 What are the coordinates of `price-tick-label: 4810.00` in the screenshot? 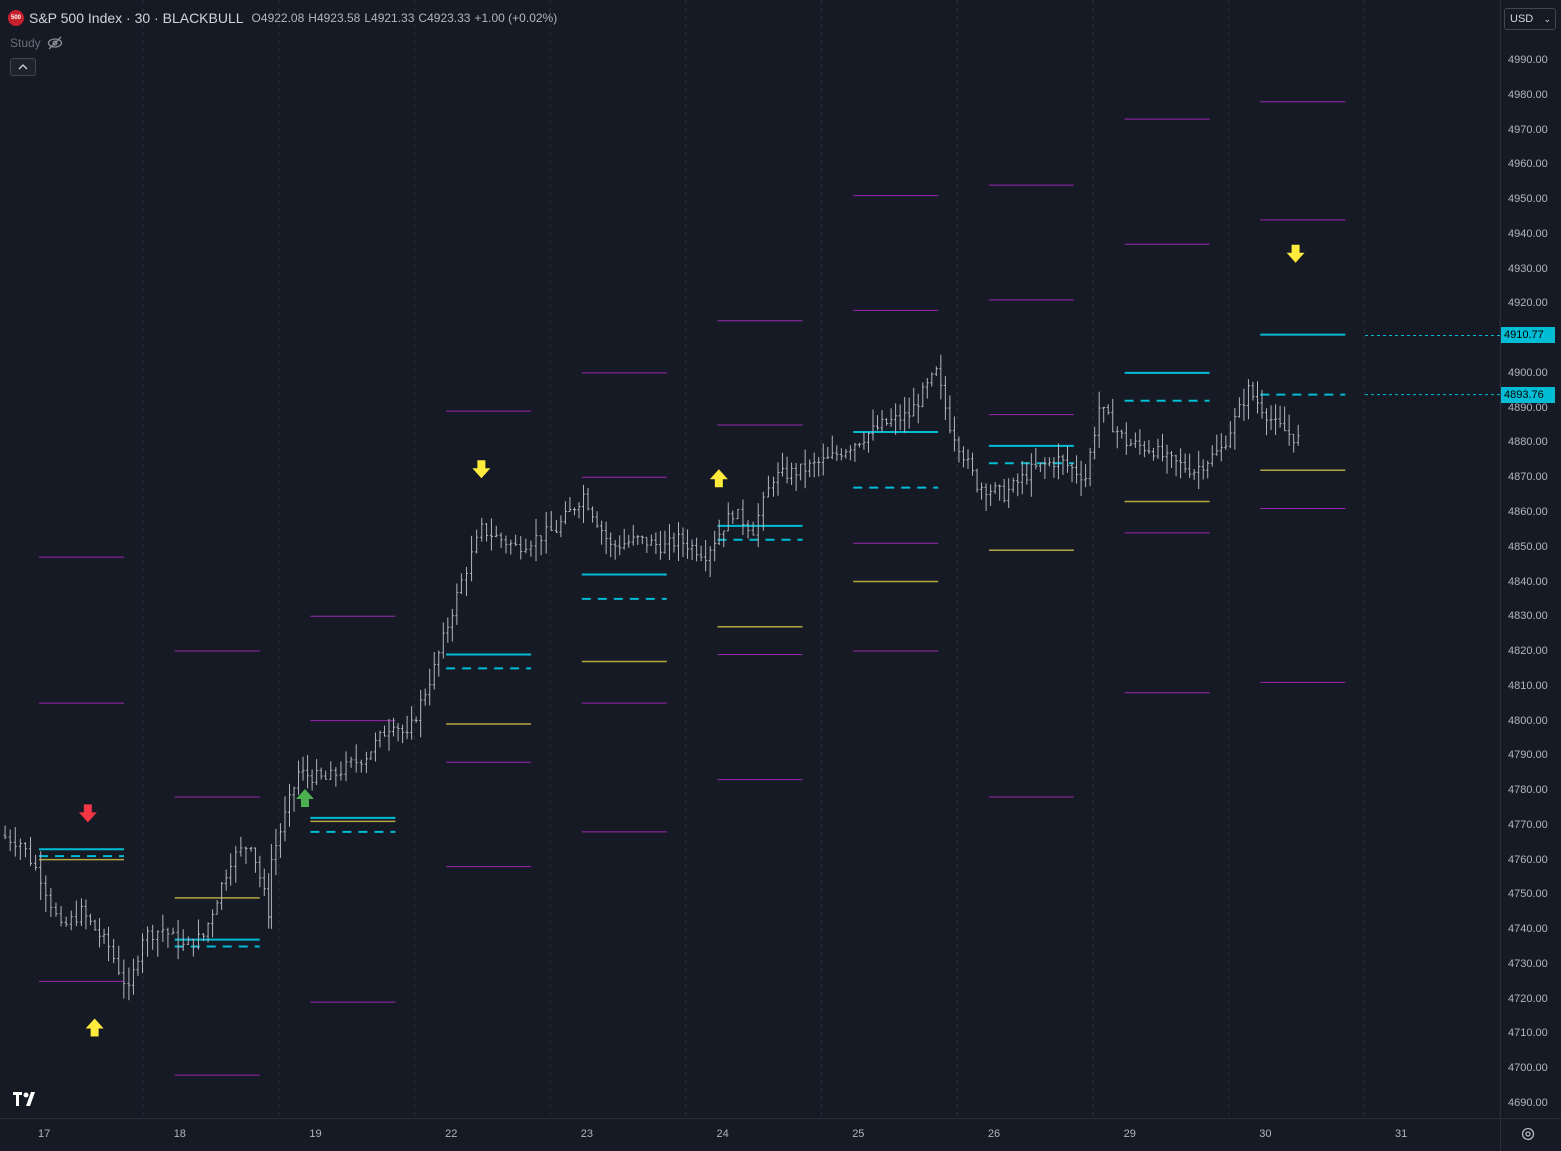 It's located at (1528, 685).